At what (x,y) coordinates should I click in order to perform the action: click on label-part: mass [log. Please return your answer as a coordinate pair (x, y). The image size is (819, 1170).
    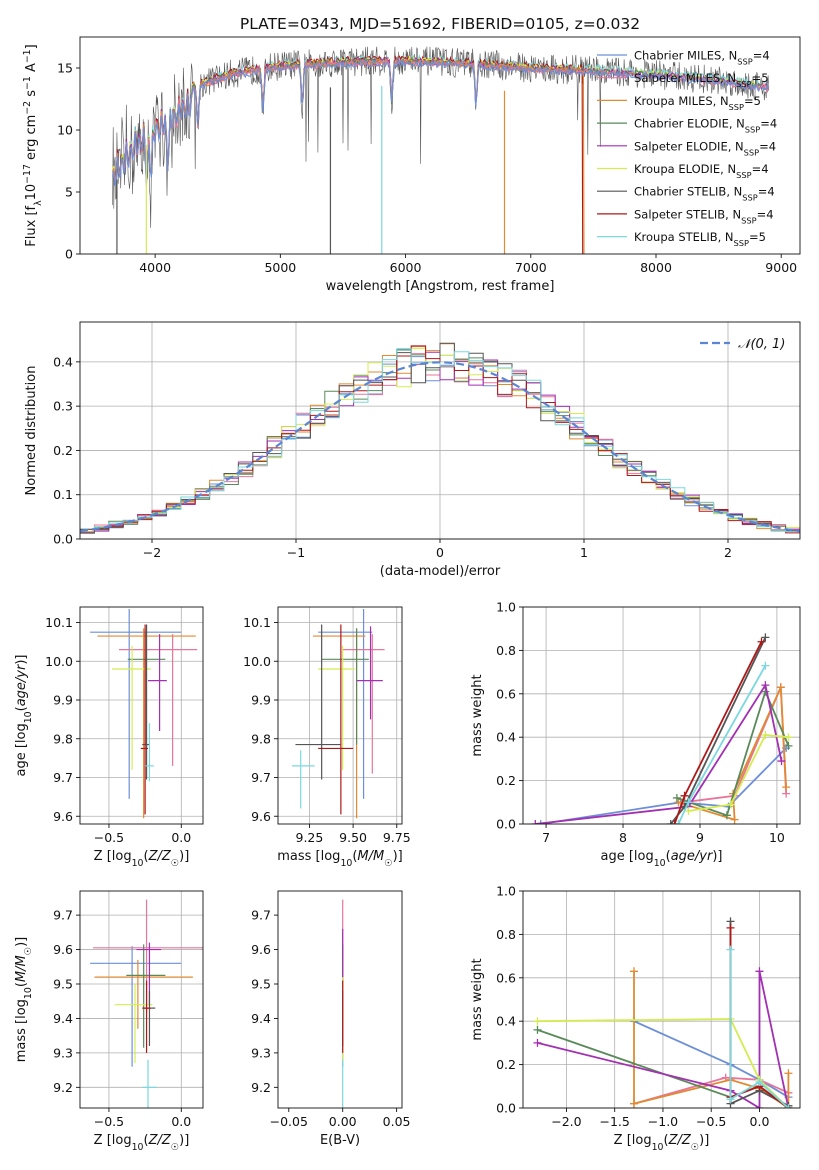
    Looking at the image, I should click on (21, 1030).